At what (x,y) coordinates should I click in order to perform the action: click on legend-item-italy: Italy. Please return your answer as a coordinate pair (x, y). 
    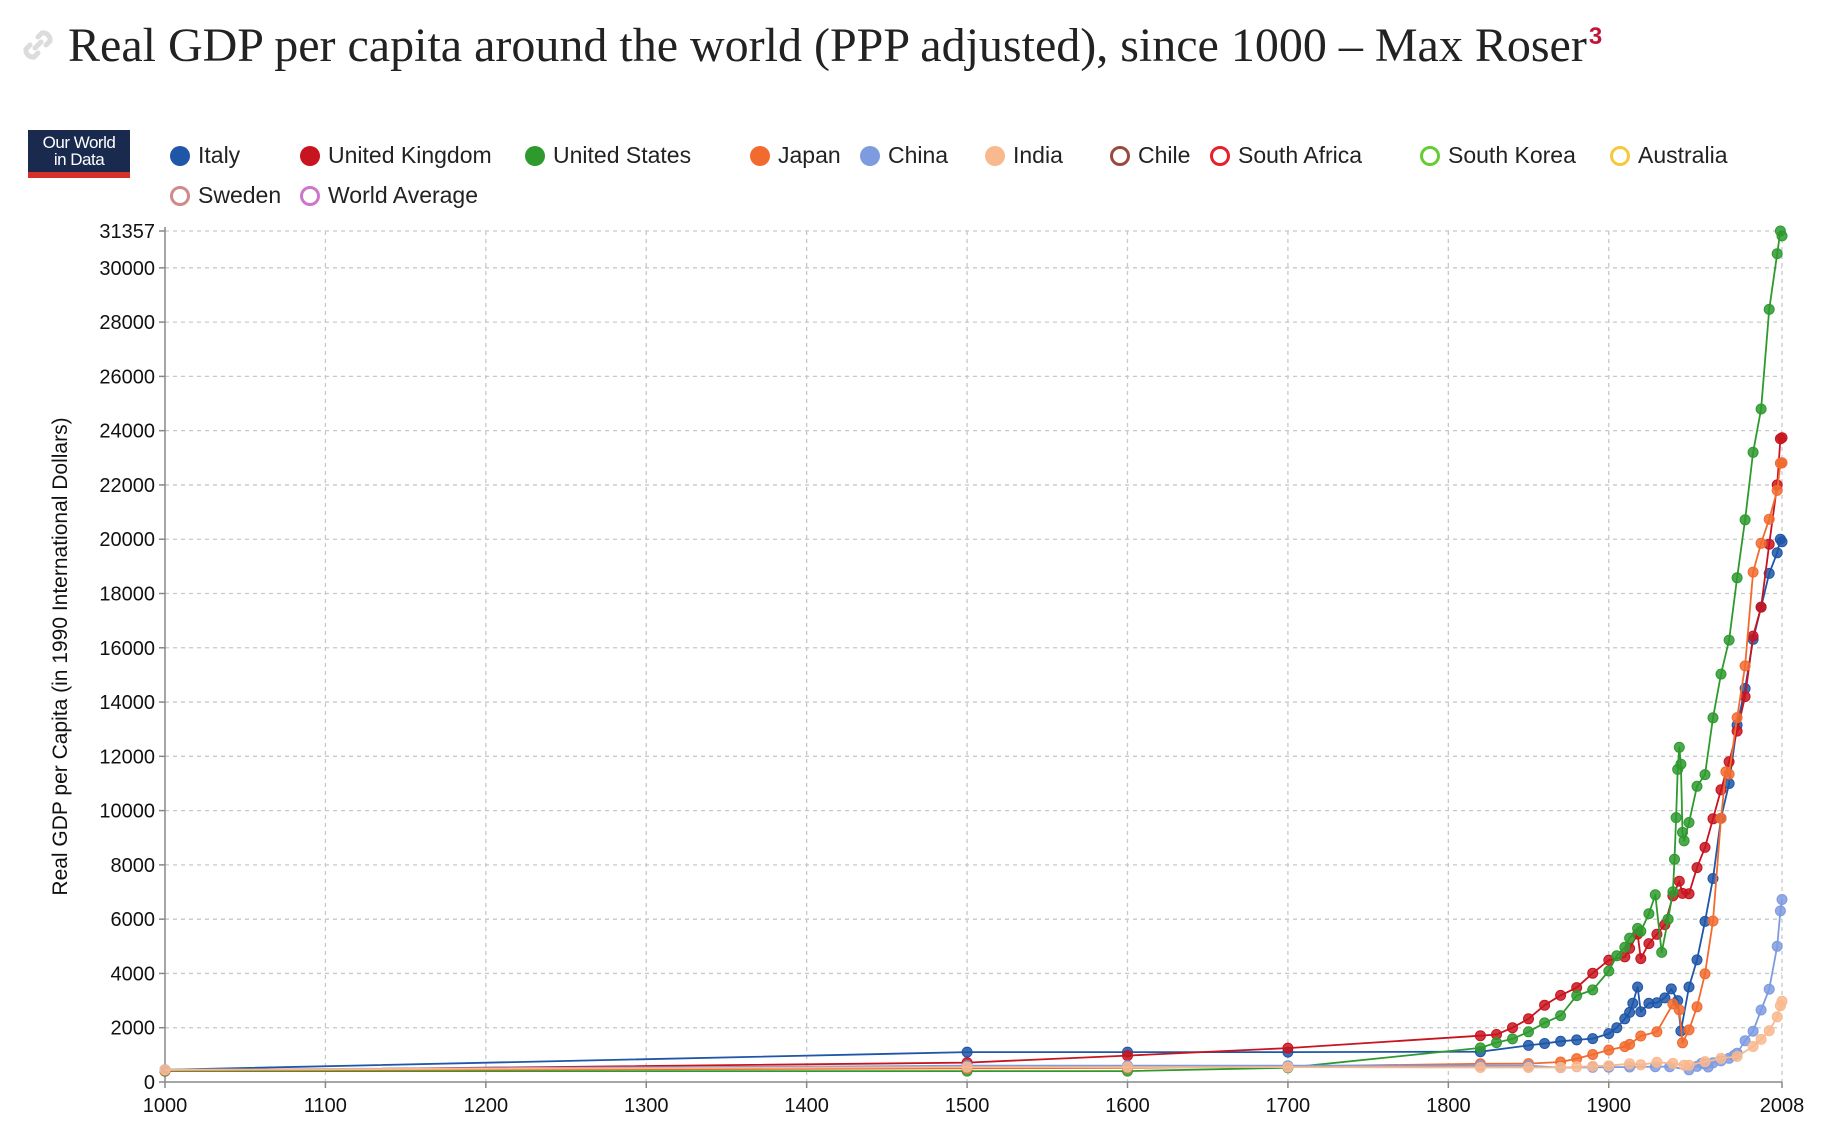
    Looking at the image, I should click on (205, 155).